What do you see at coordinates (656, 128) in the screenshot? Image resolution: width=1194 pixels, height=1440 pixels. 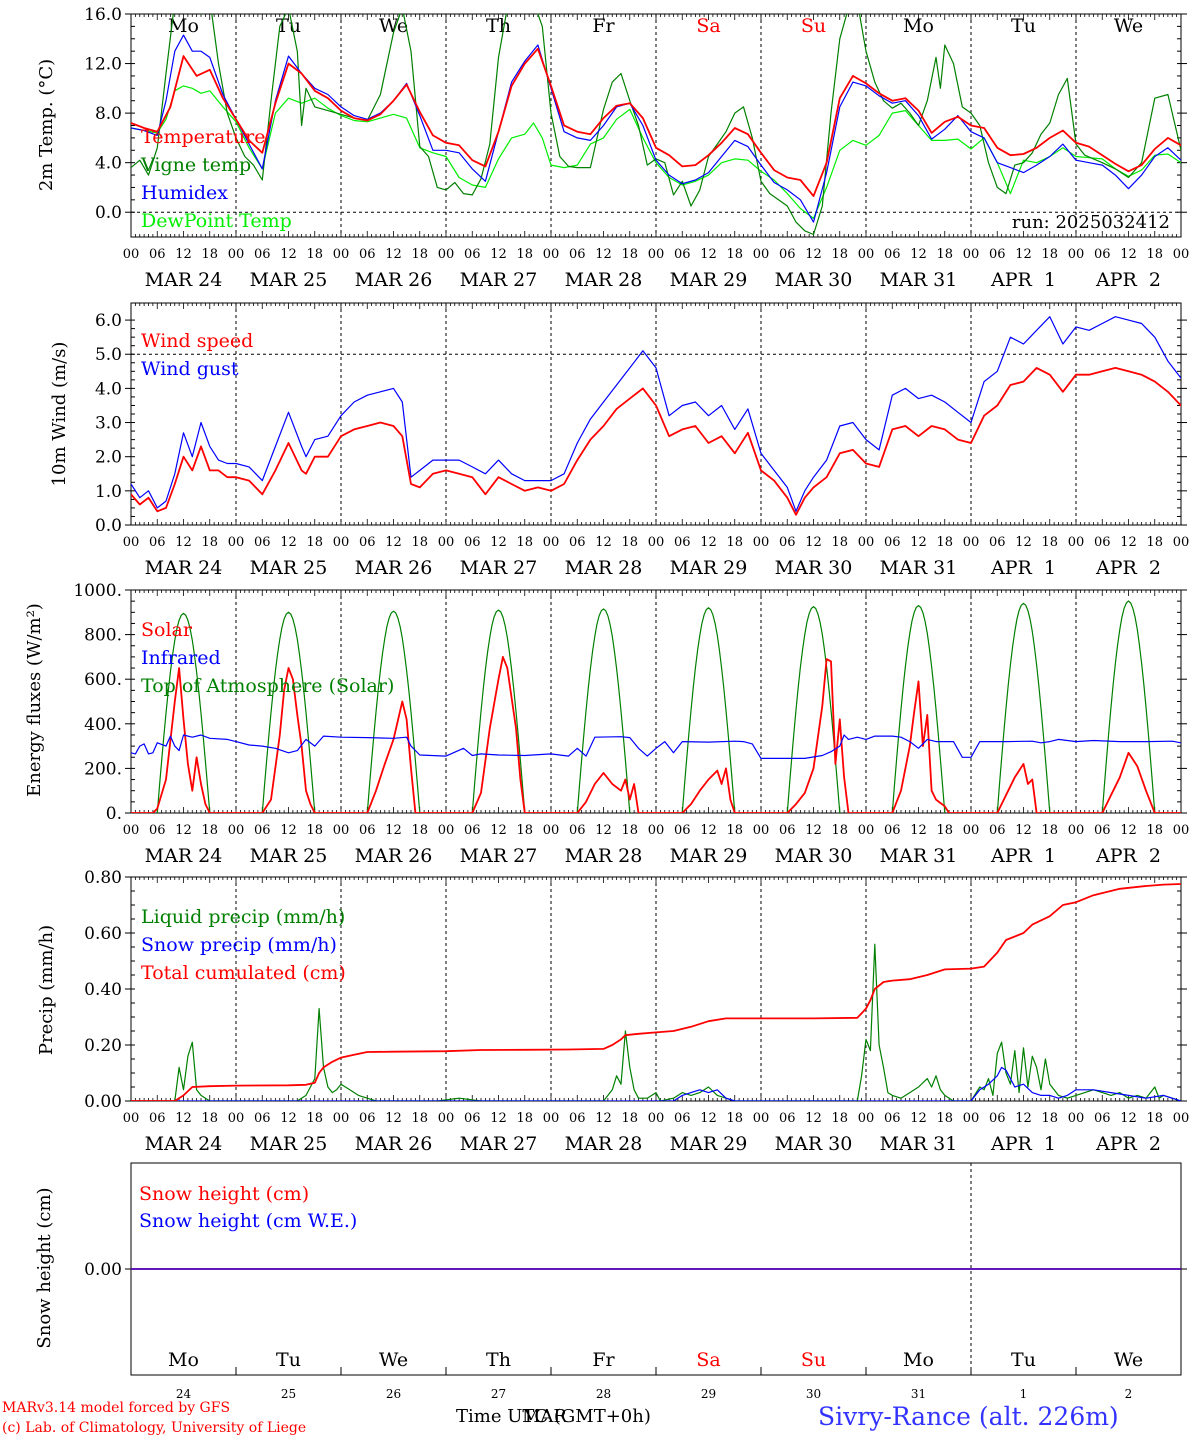 I see `series-humidex` at bounding box center [656, 128].